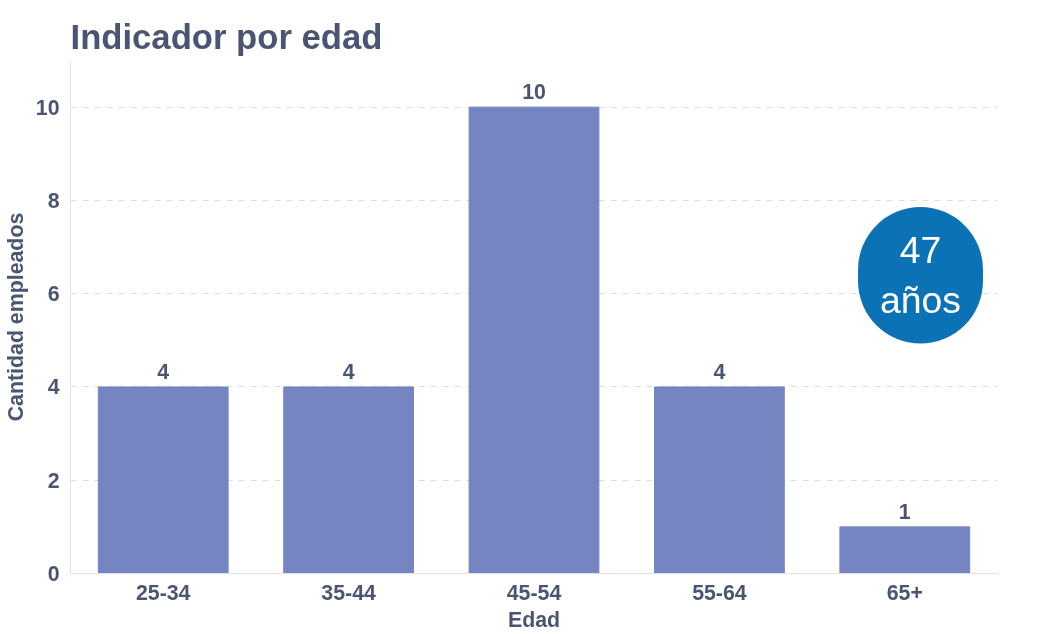 The width and height of the screenshot is (1037, 634). I want to click on x-tick-label: 55-64, so click(719, 592).